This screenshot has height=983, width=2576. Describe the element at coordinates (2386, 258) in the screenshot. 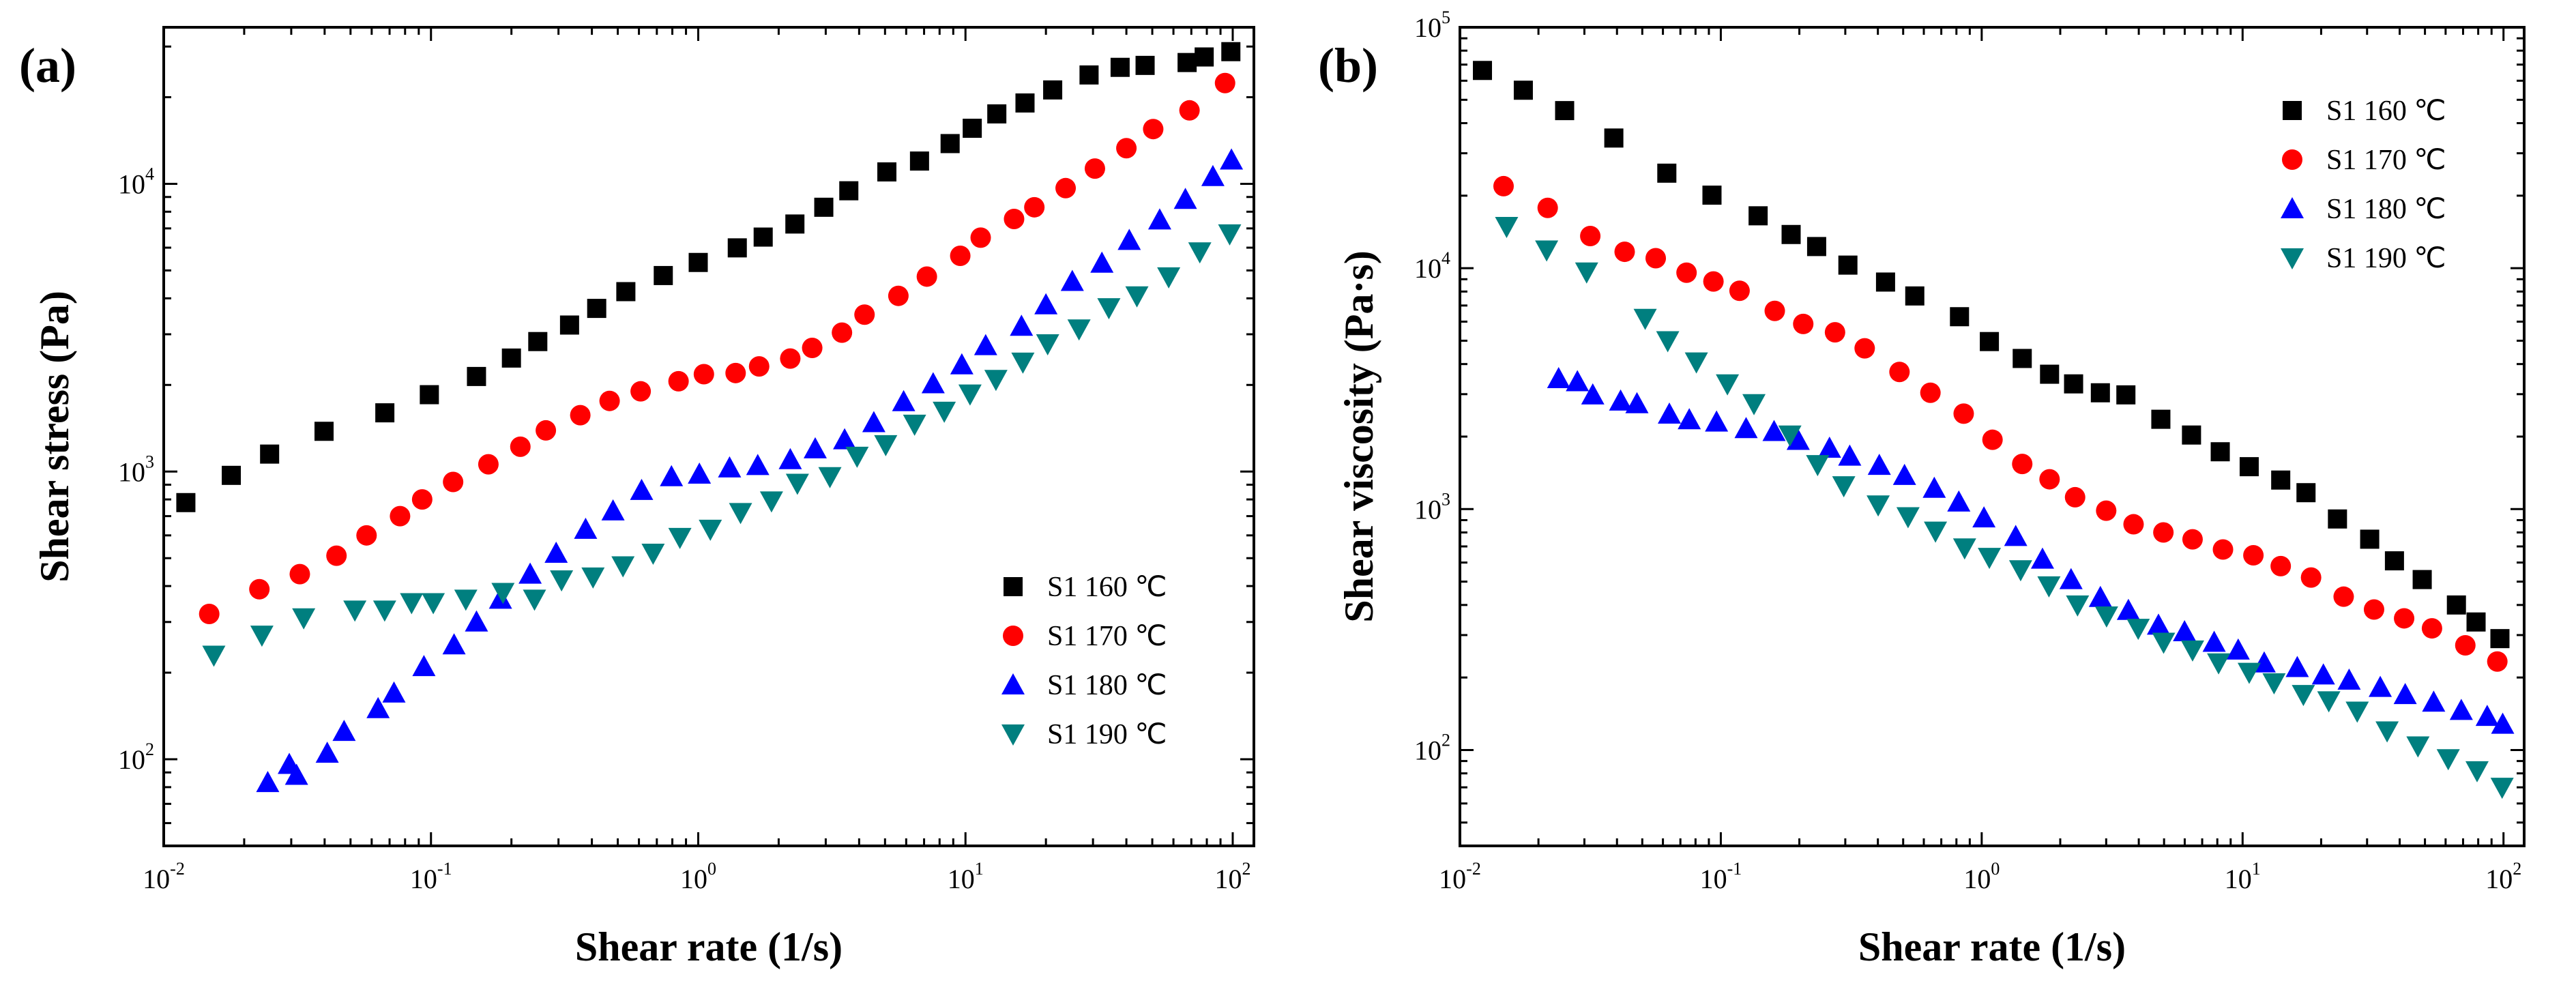

I see `legend-label: S1 190 ℃` at that location.